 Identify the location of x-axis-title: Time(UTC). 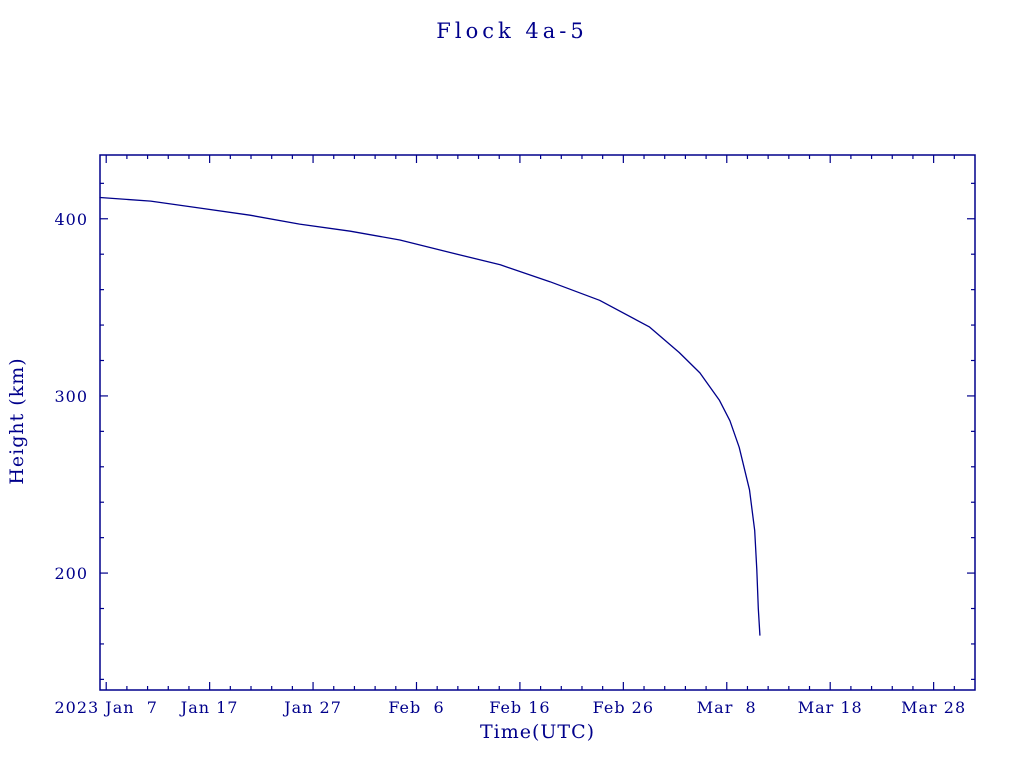
(537, 732).